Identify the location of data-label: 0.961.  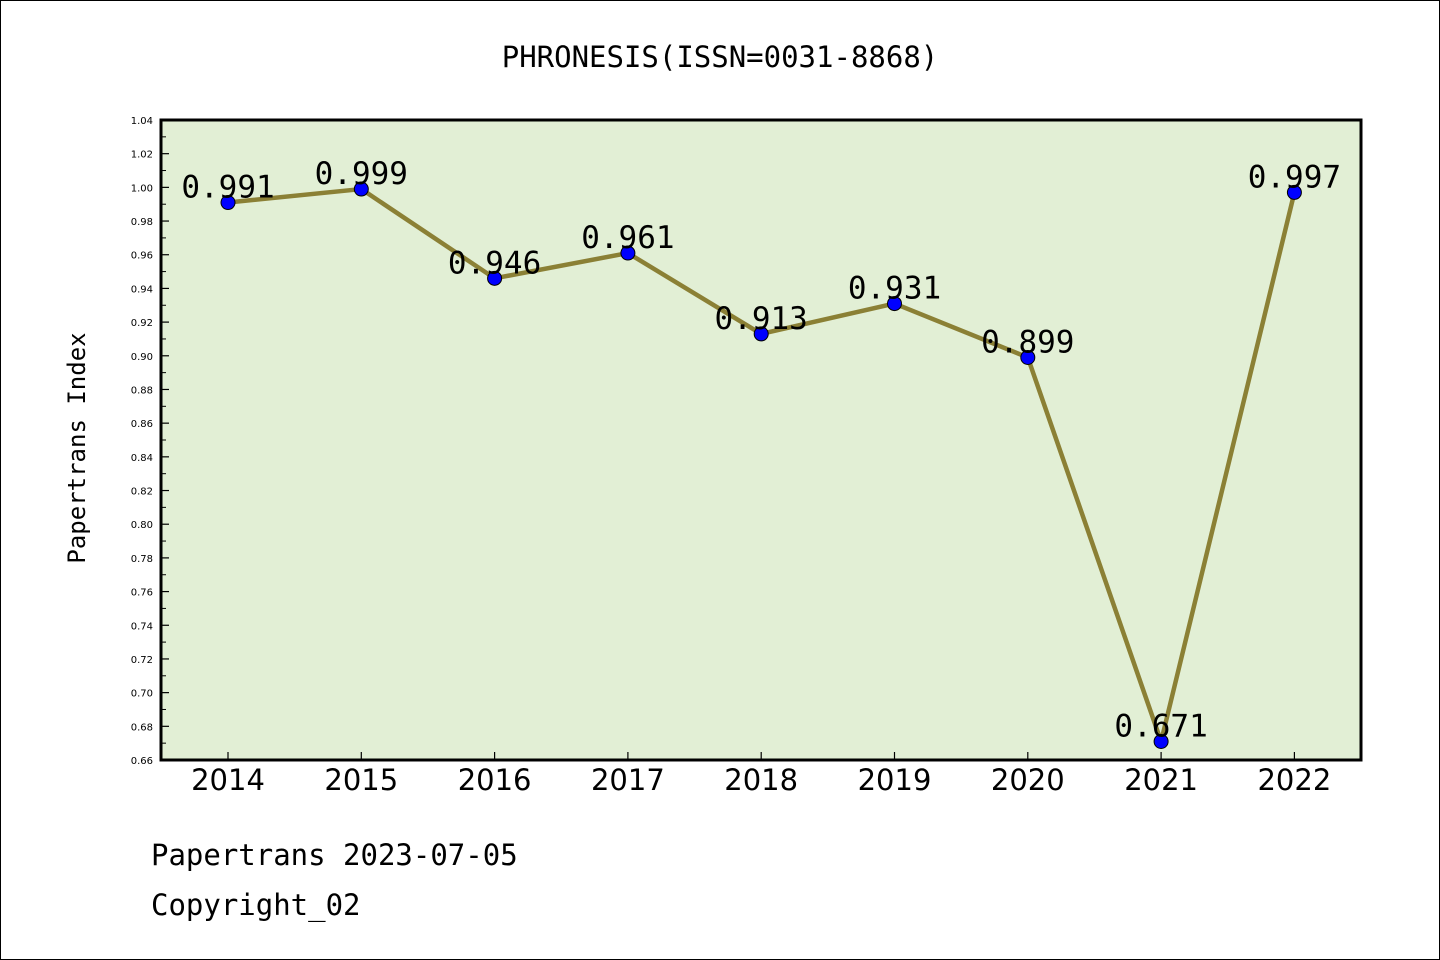
(627, 238).